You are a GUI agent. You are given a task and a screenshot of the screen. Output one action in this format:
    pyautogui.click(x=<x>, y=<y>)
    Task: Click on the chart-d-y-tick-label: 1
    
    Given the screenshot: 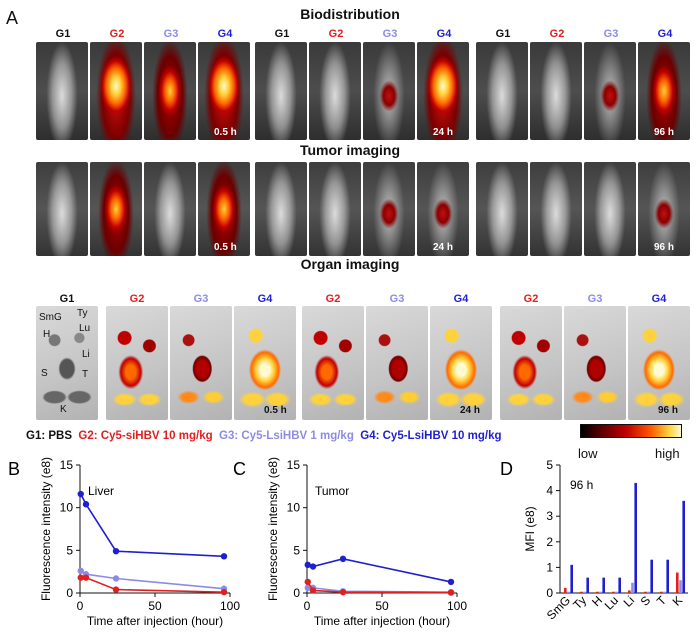 What is the action you would take?
    pyautogui.click(x=549, y=567)
    